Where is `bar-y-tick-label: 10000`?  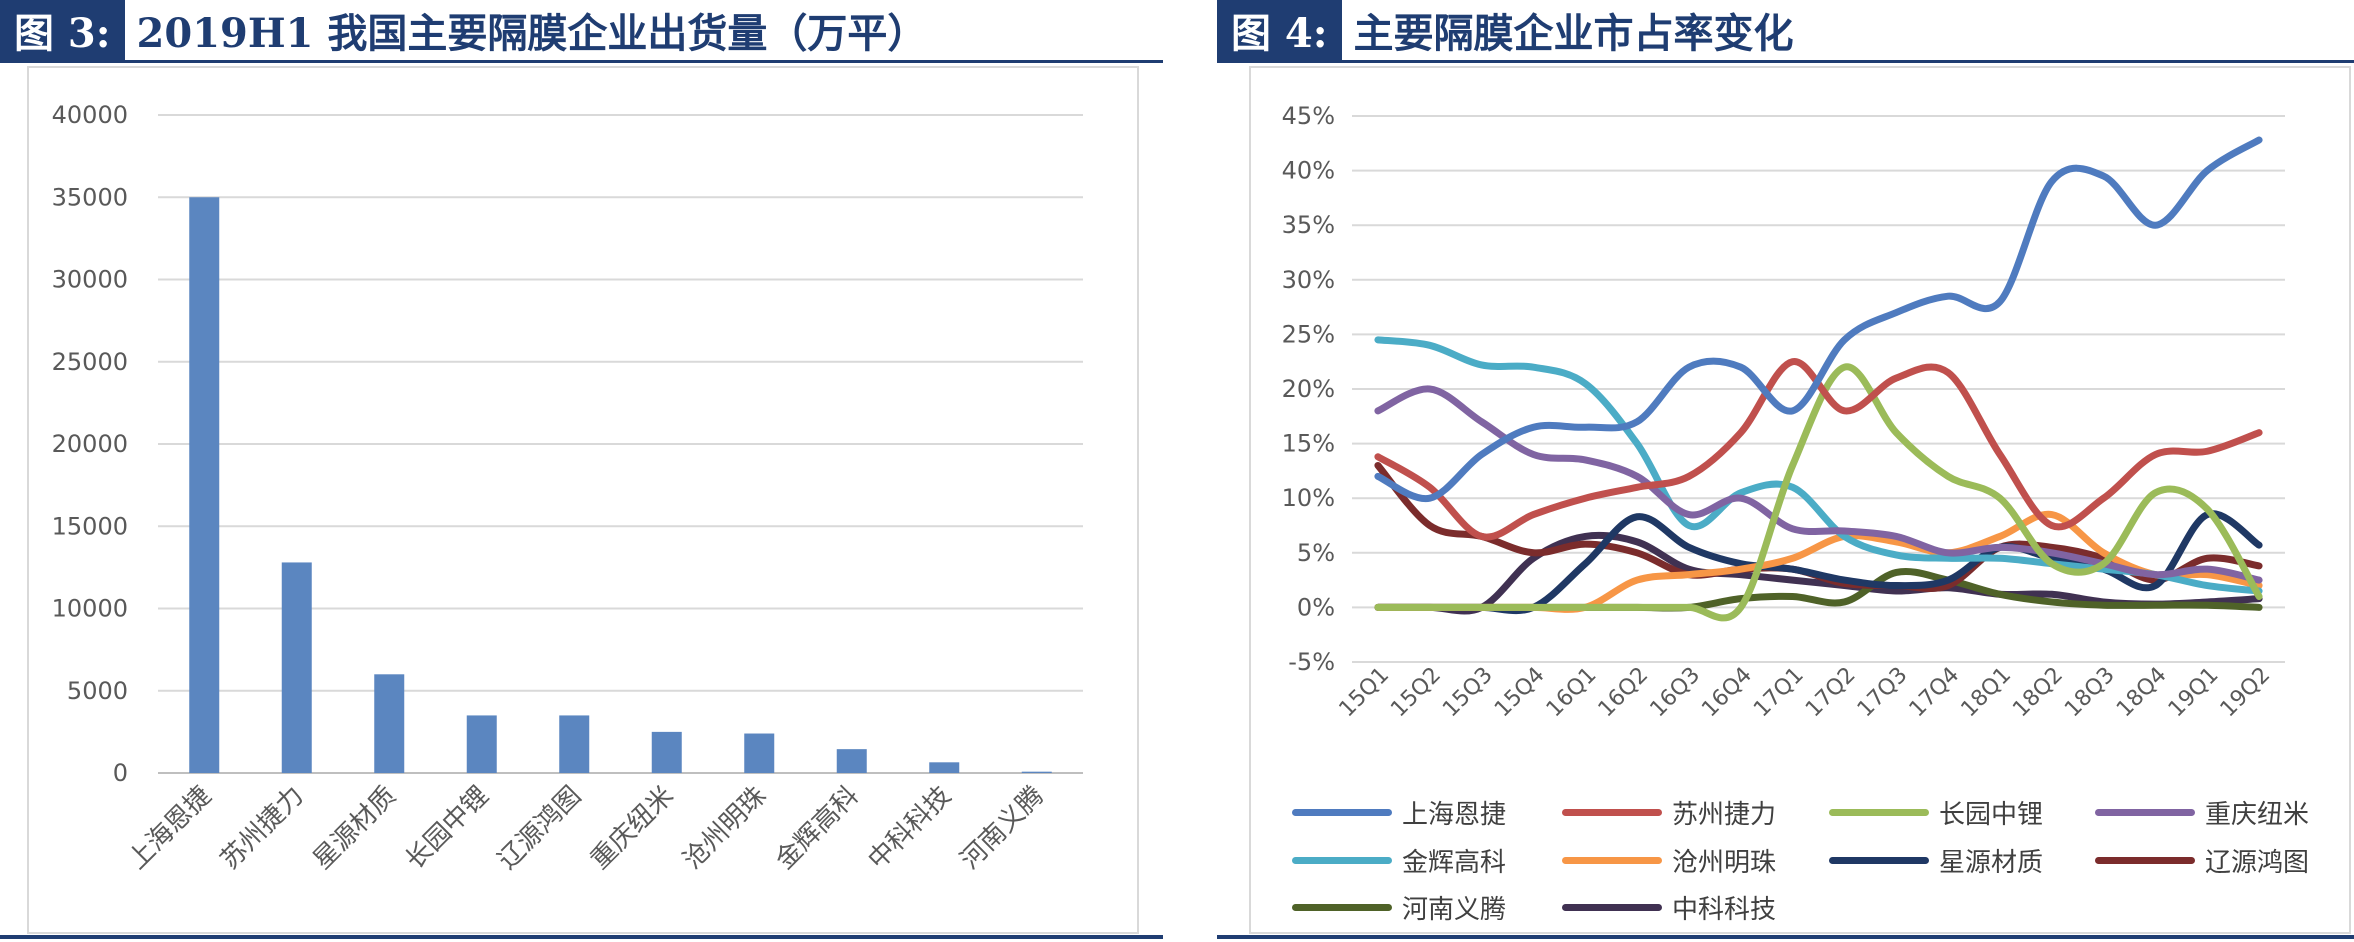
bar-y-tick-label: 10000 is located at coordinates (90, 609).